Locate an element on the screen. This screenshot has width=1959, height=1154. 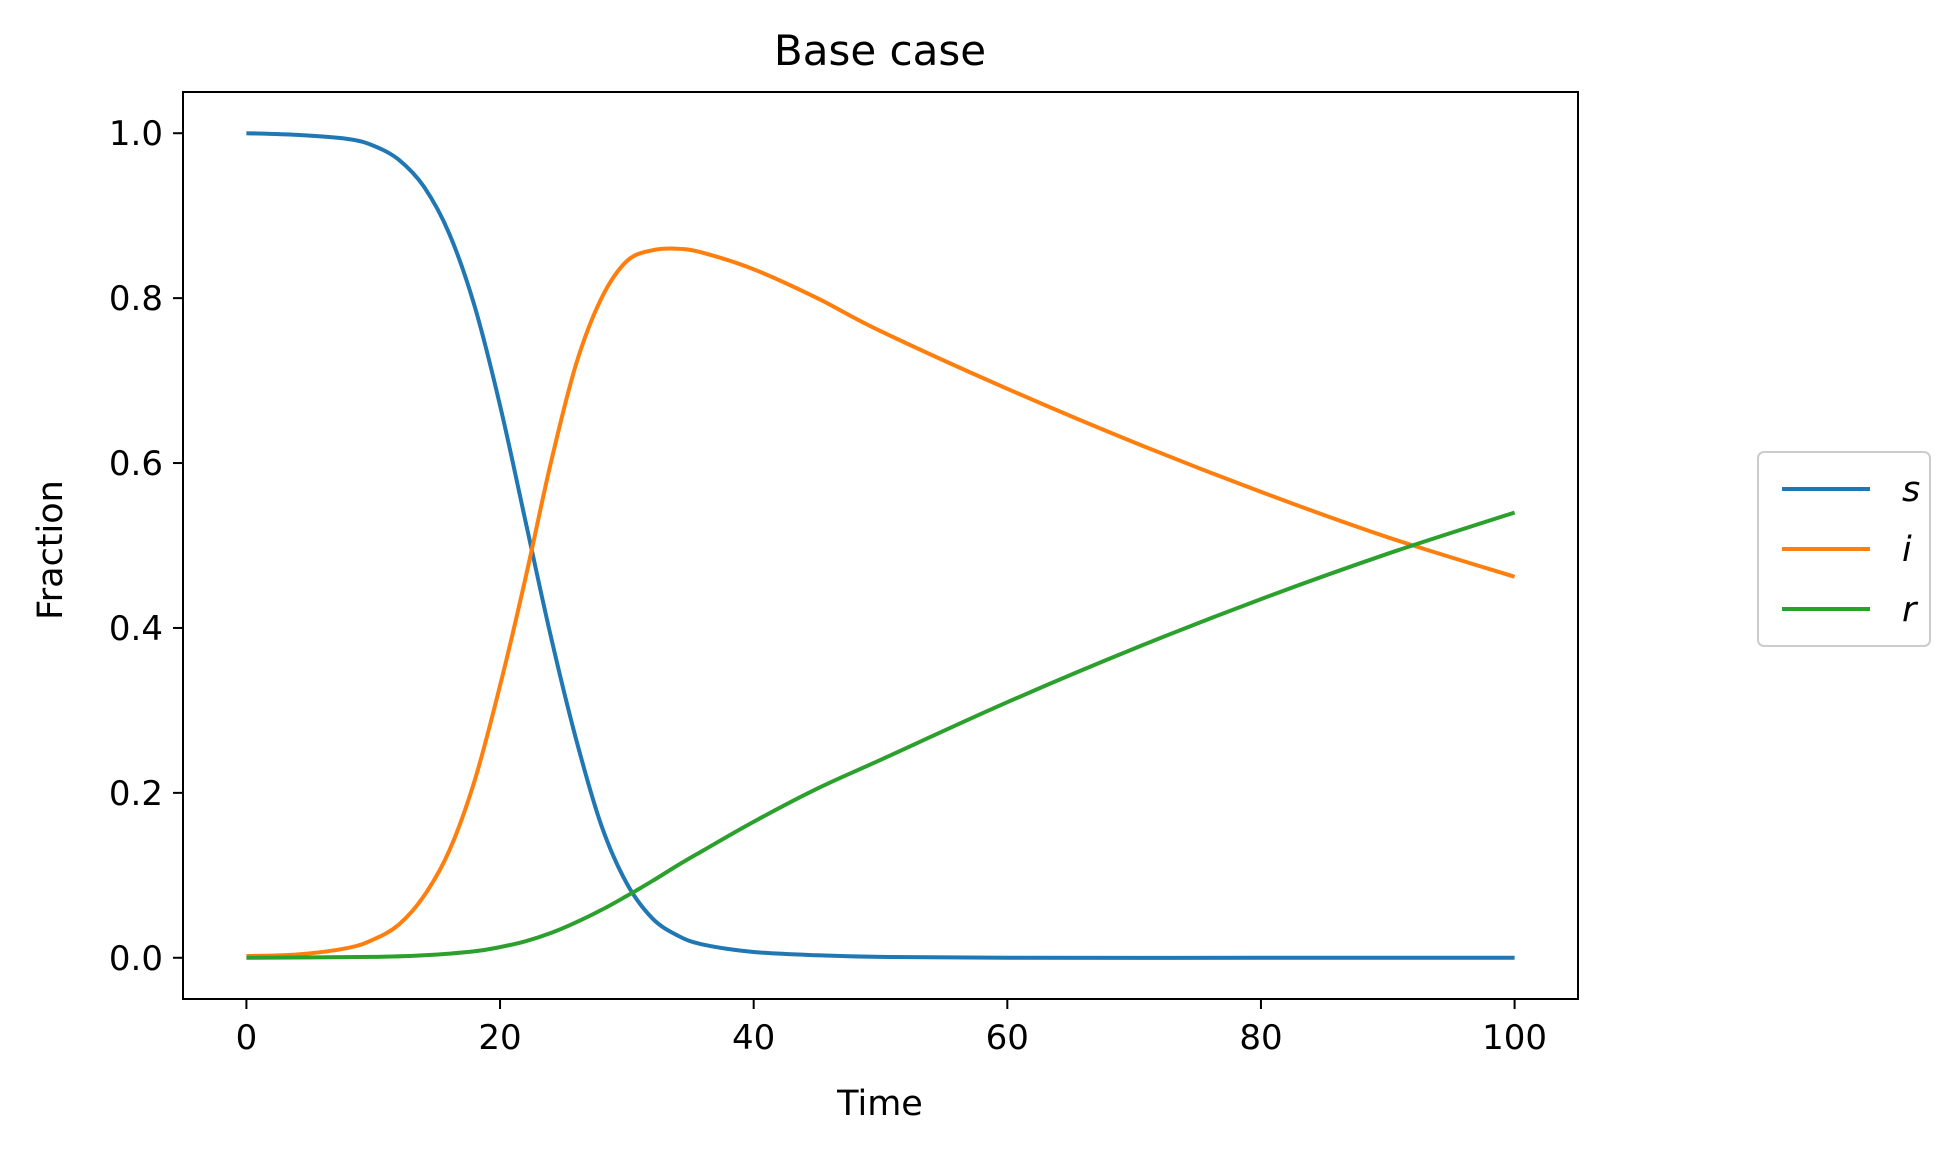
x-tick-label: 100 is located at coordinates (1514, 1038).